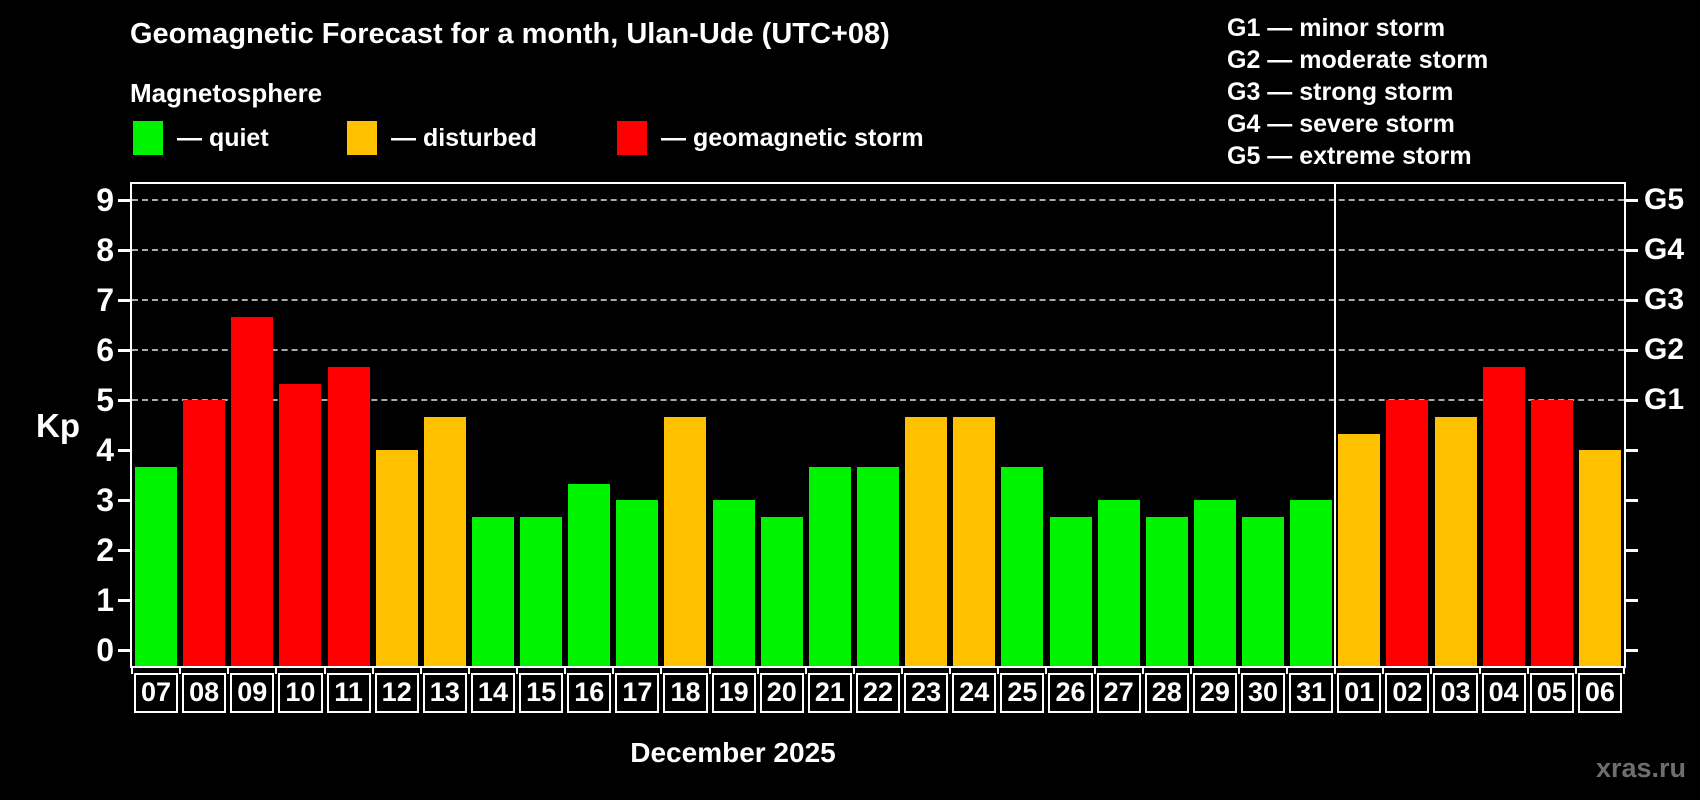 The height and width of the screenshot is (800, 1700). What do you see at coordinates (156, 693) in the screenshot?
I see `date-label-07: 07` at bounding box center [156, 693].